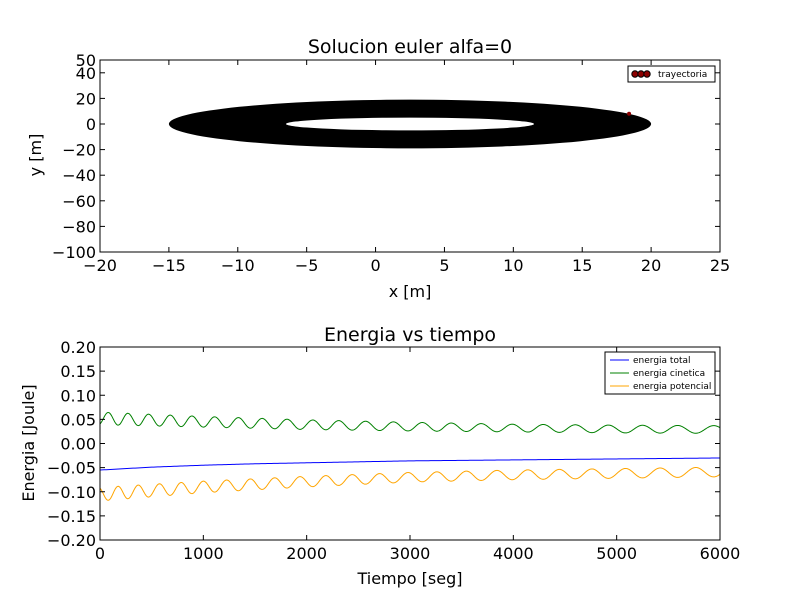 The width and height of the screenshot is (800, 600). I want to click on trajectory-y-tick-label: 40, so click(86, 73).